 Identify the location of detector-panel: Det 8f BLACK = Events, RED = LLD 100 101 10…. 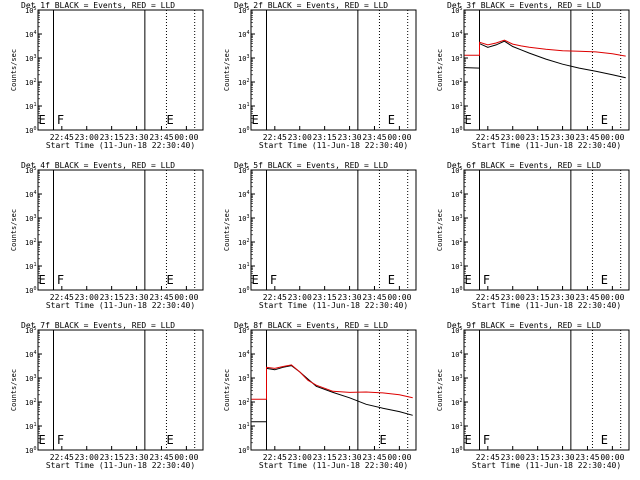
(320, 395).